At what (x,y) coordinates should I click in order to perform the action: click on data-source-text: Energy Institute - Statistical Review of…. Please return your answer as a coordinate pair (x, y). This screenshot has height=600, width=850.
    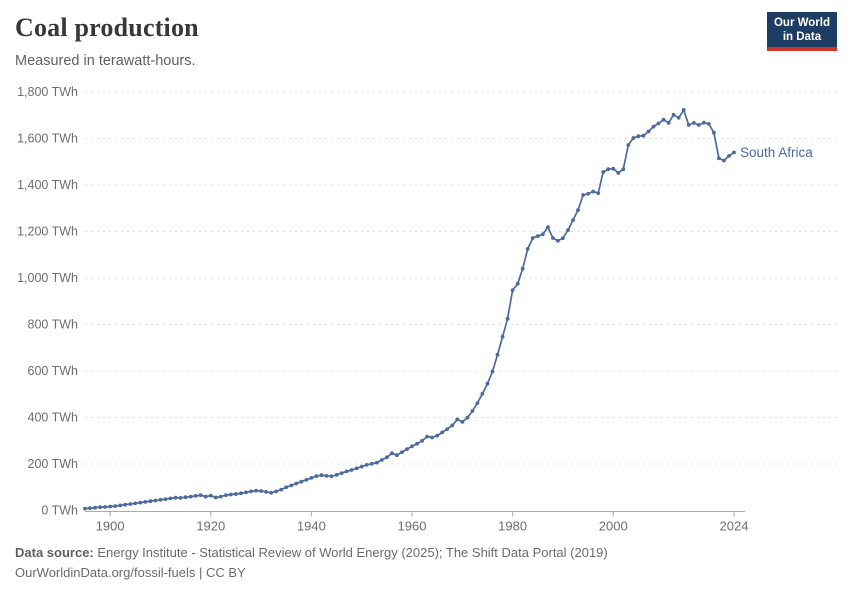
    Looking at the image, I should click on (352, 552).